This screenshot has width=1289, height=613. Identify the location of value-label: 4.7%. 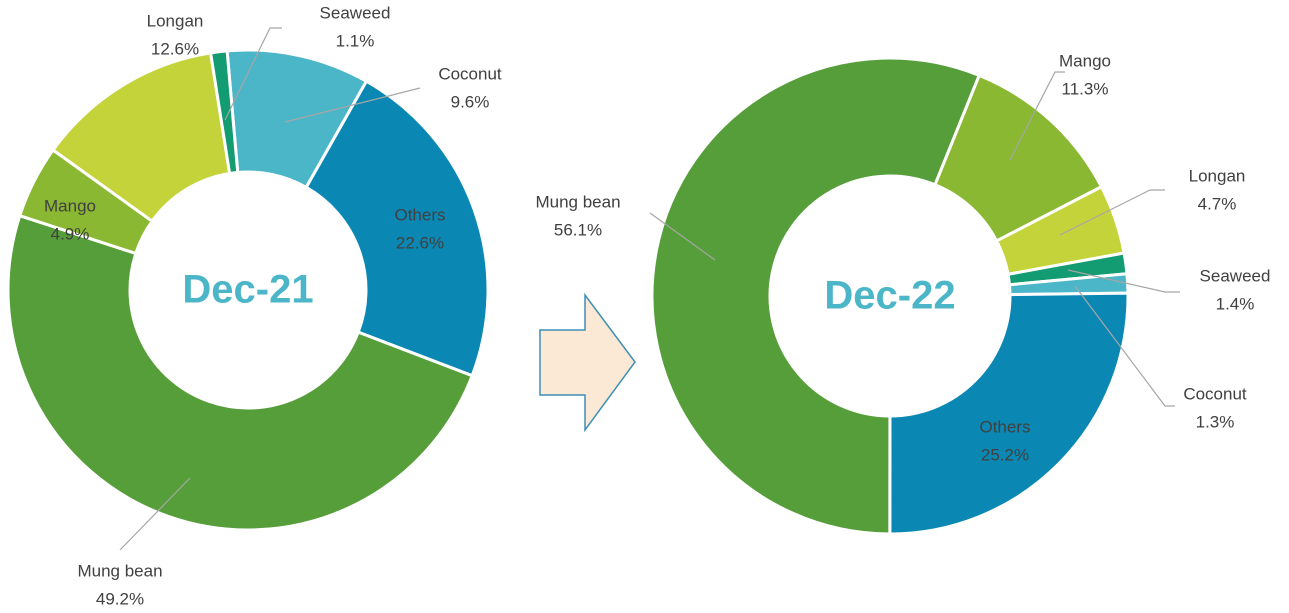
(1217, 203).